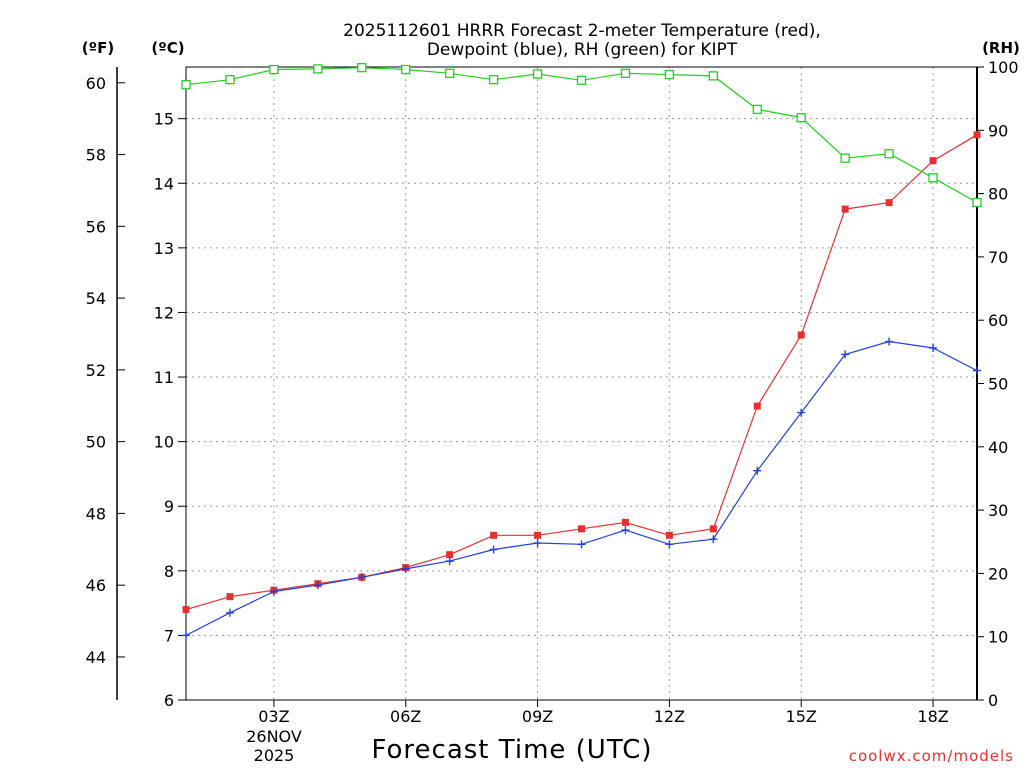 This screenshot has width=1024, height=768. I want to click on unit-label-celsius: (ºC), so click(167, 48).